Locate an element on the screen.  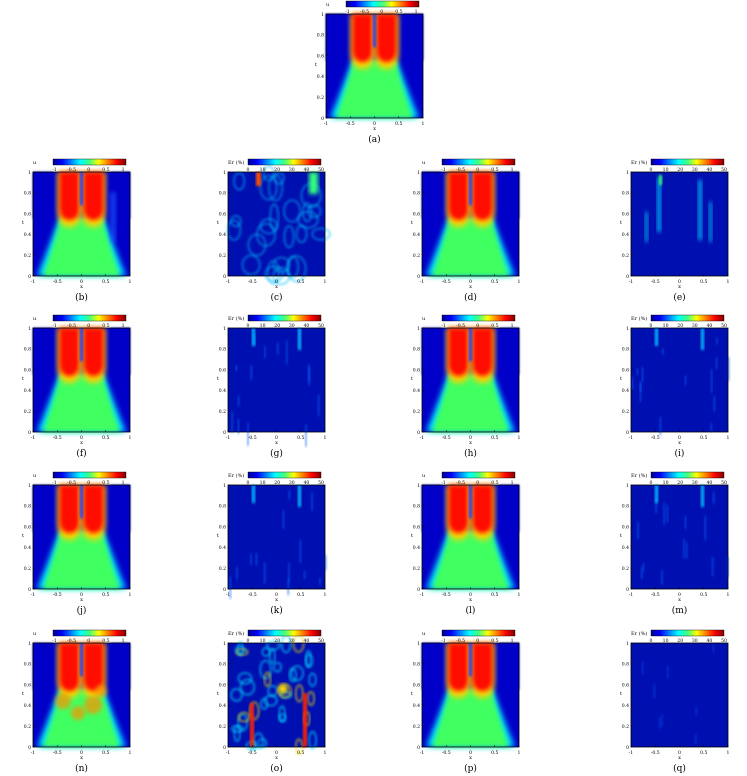
panel-caption: (l) is located at coordinates (471, 610).